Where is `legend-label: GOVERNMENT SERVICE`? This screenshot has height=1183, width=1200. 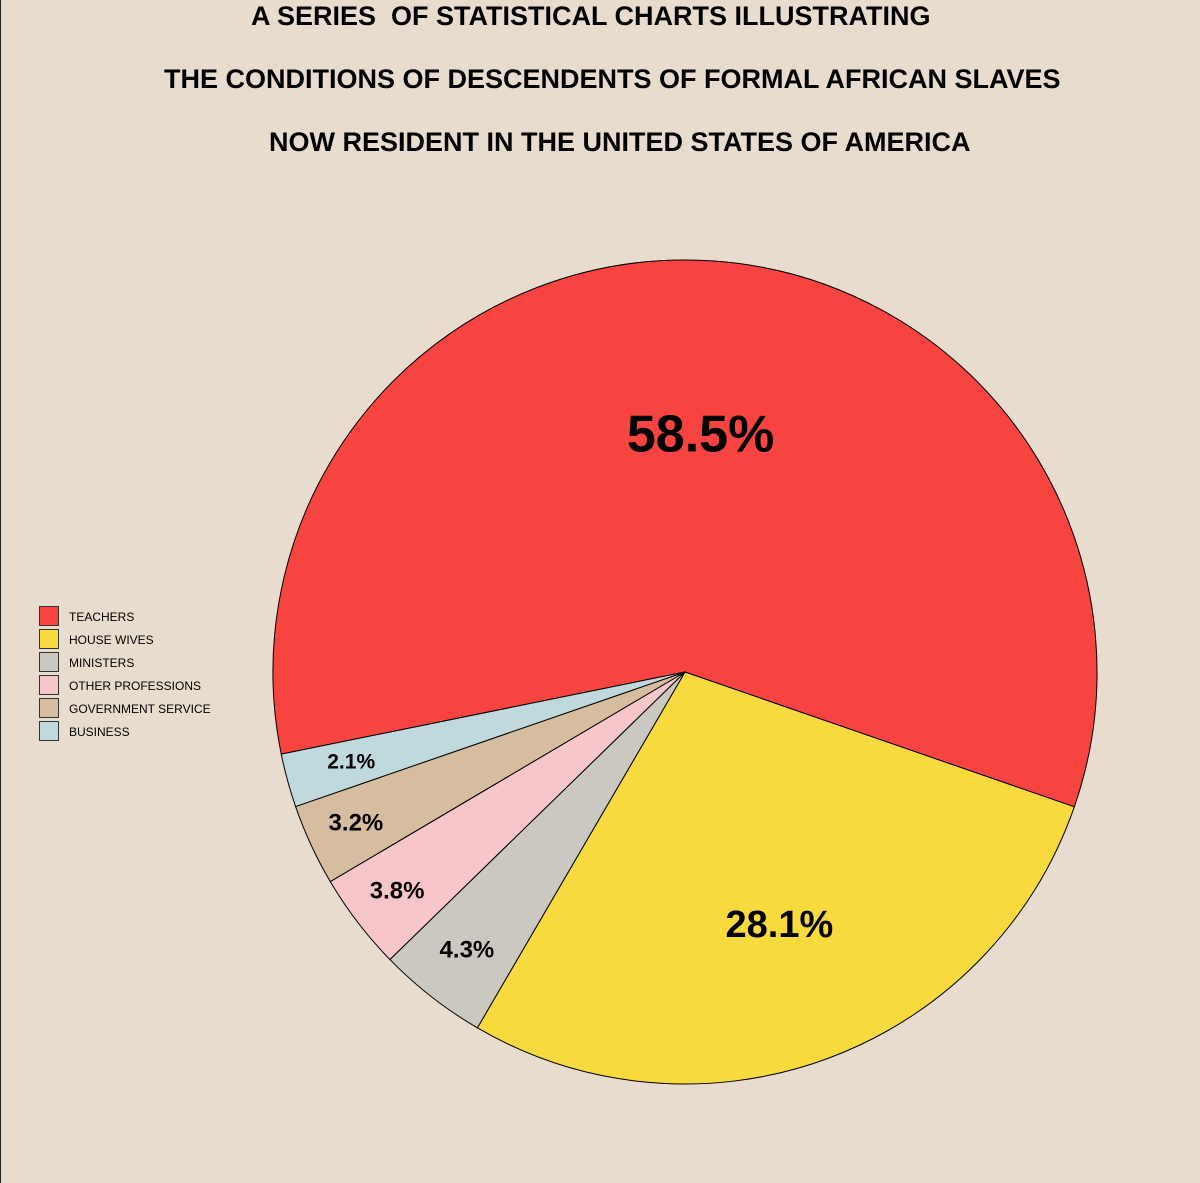 legend-label: GOVERNMENT SERVICE is located at coordinates (140, 709).